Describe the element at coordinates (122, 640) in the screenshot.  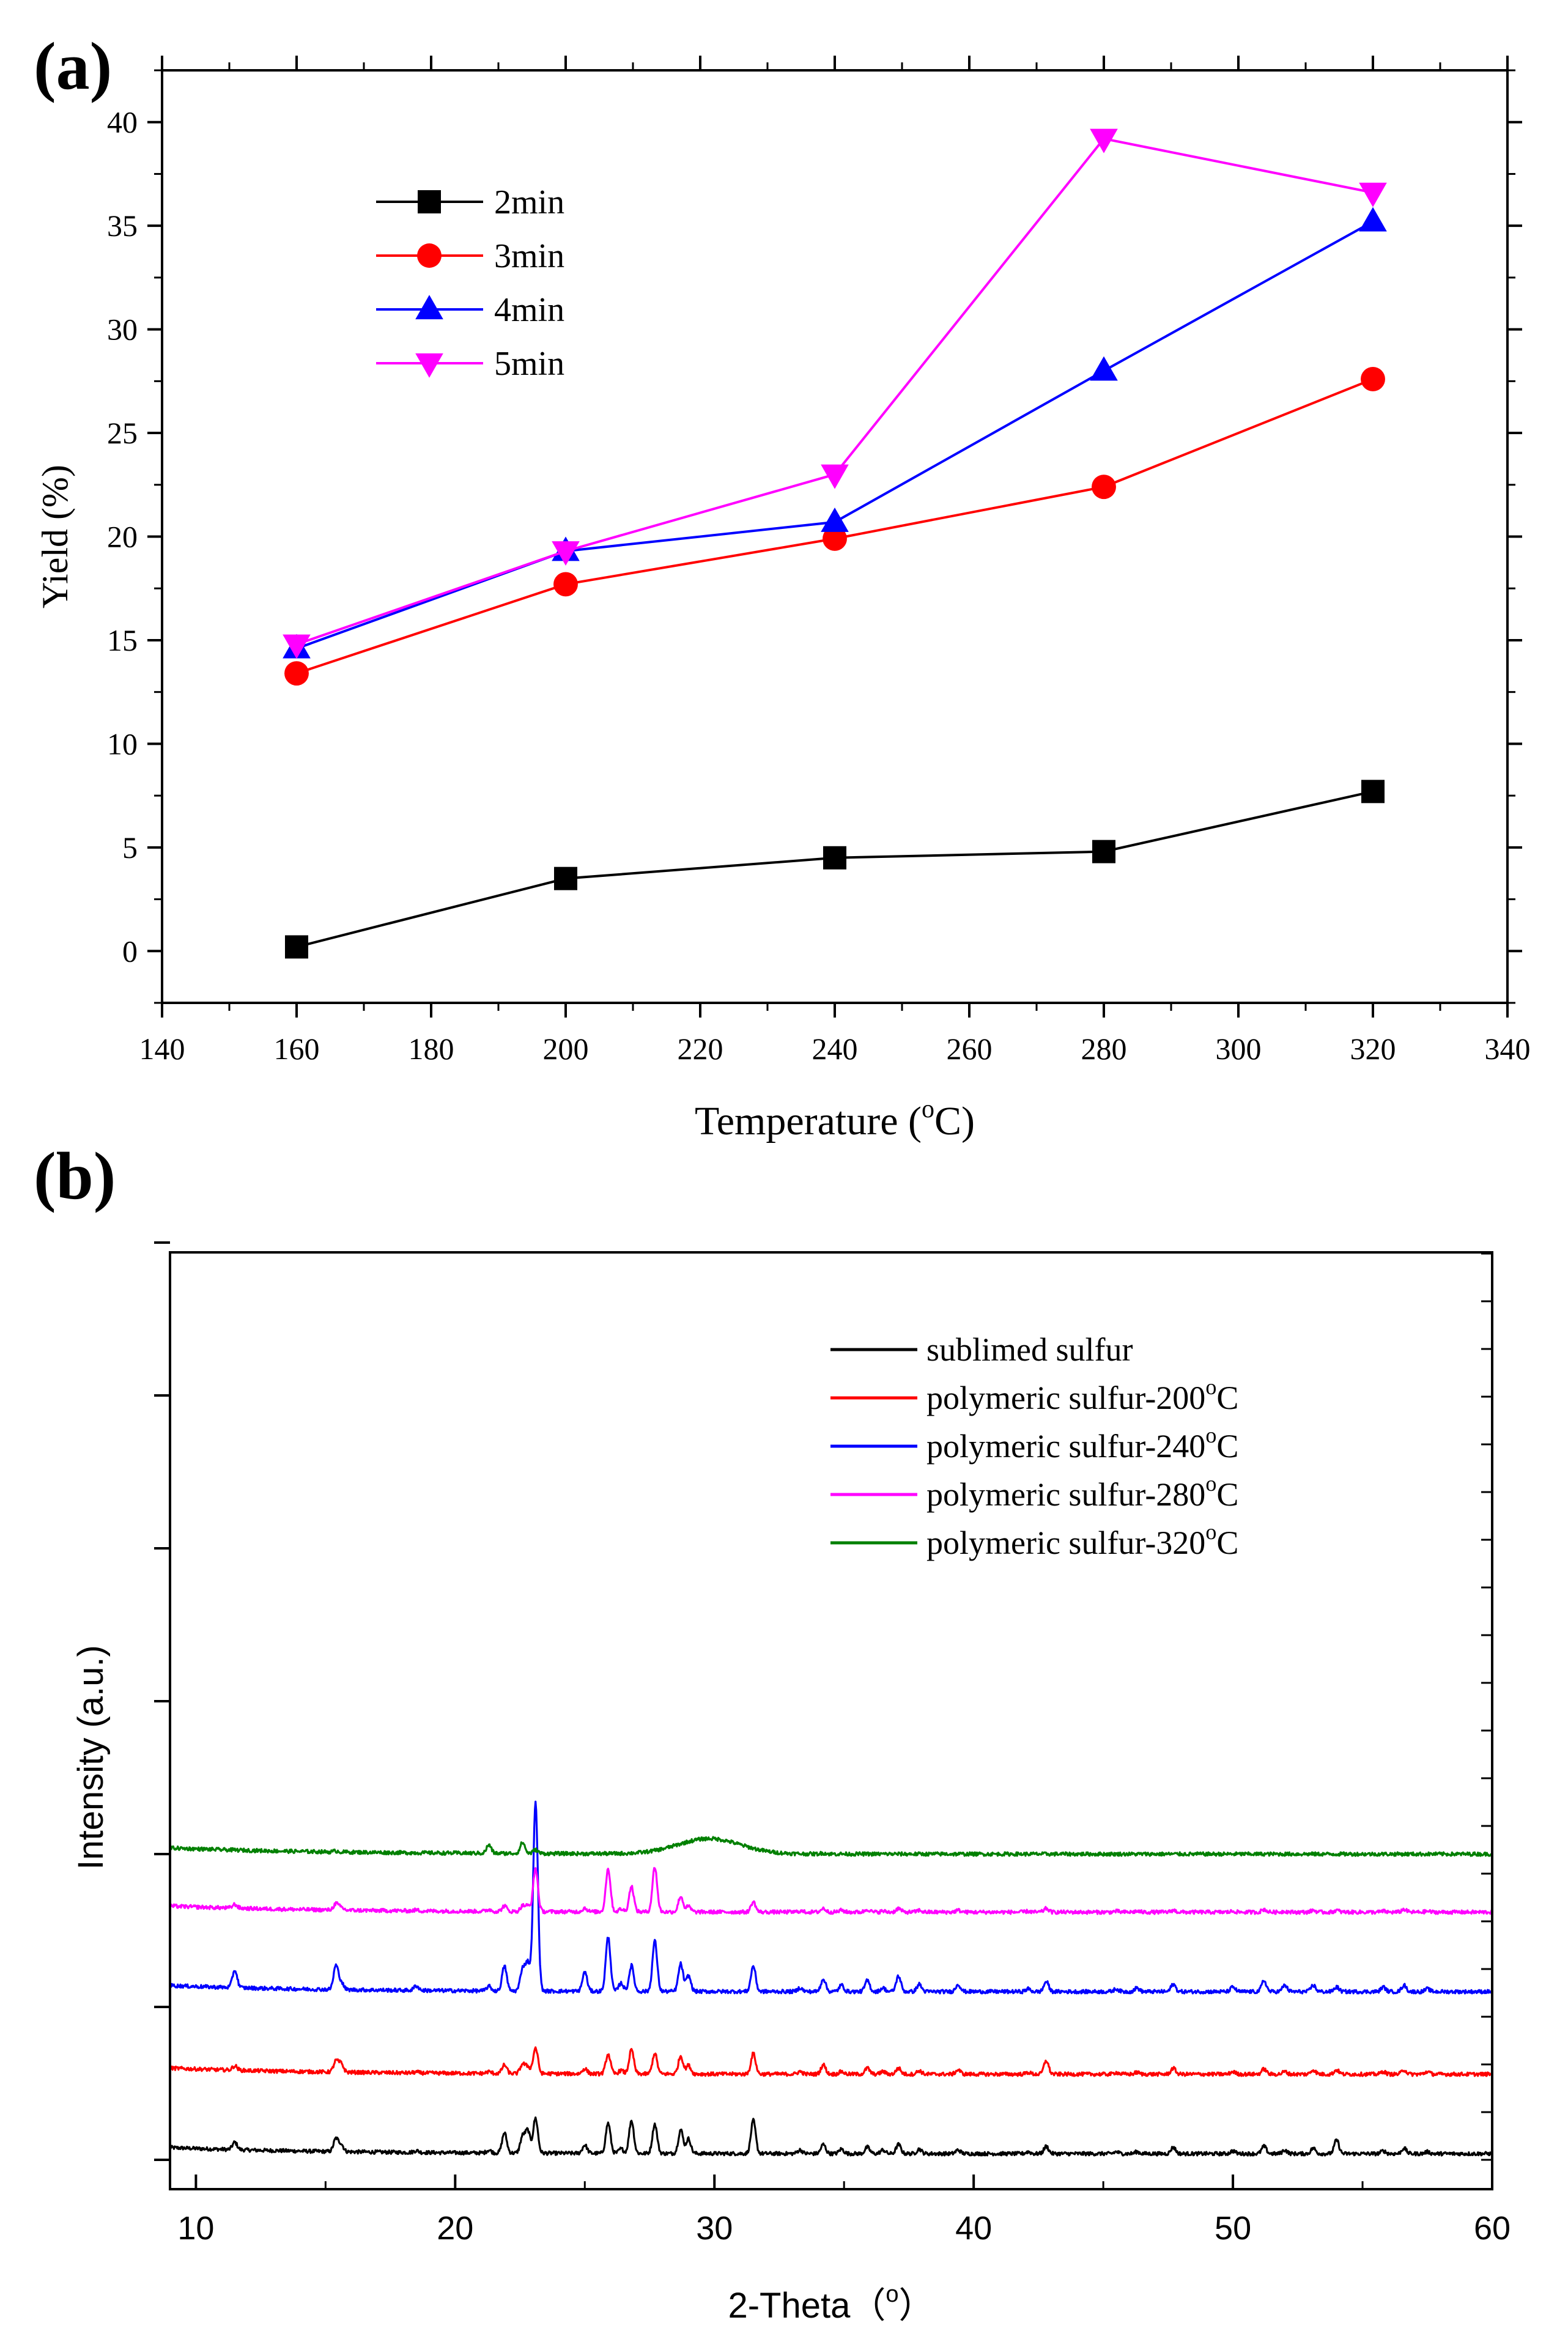
I see `y-tick-label: 15` at that location.